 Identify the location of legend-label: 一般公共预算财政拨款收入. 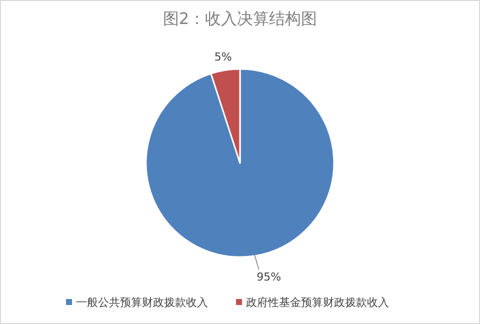
(142, 302).